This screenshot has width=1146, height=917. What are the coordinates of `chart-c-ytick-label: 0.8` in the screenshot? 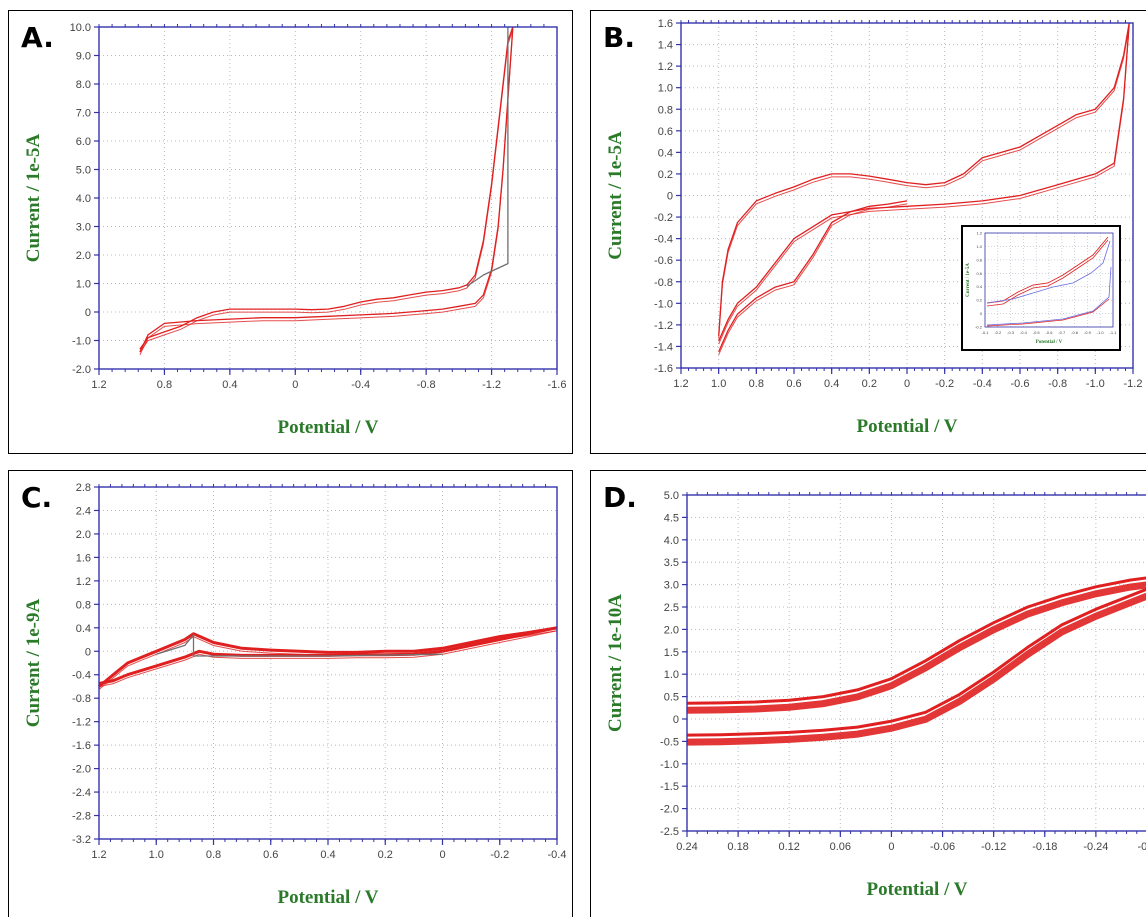 It's located at (83, 605).